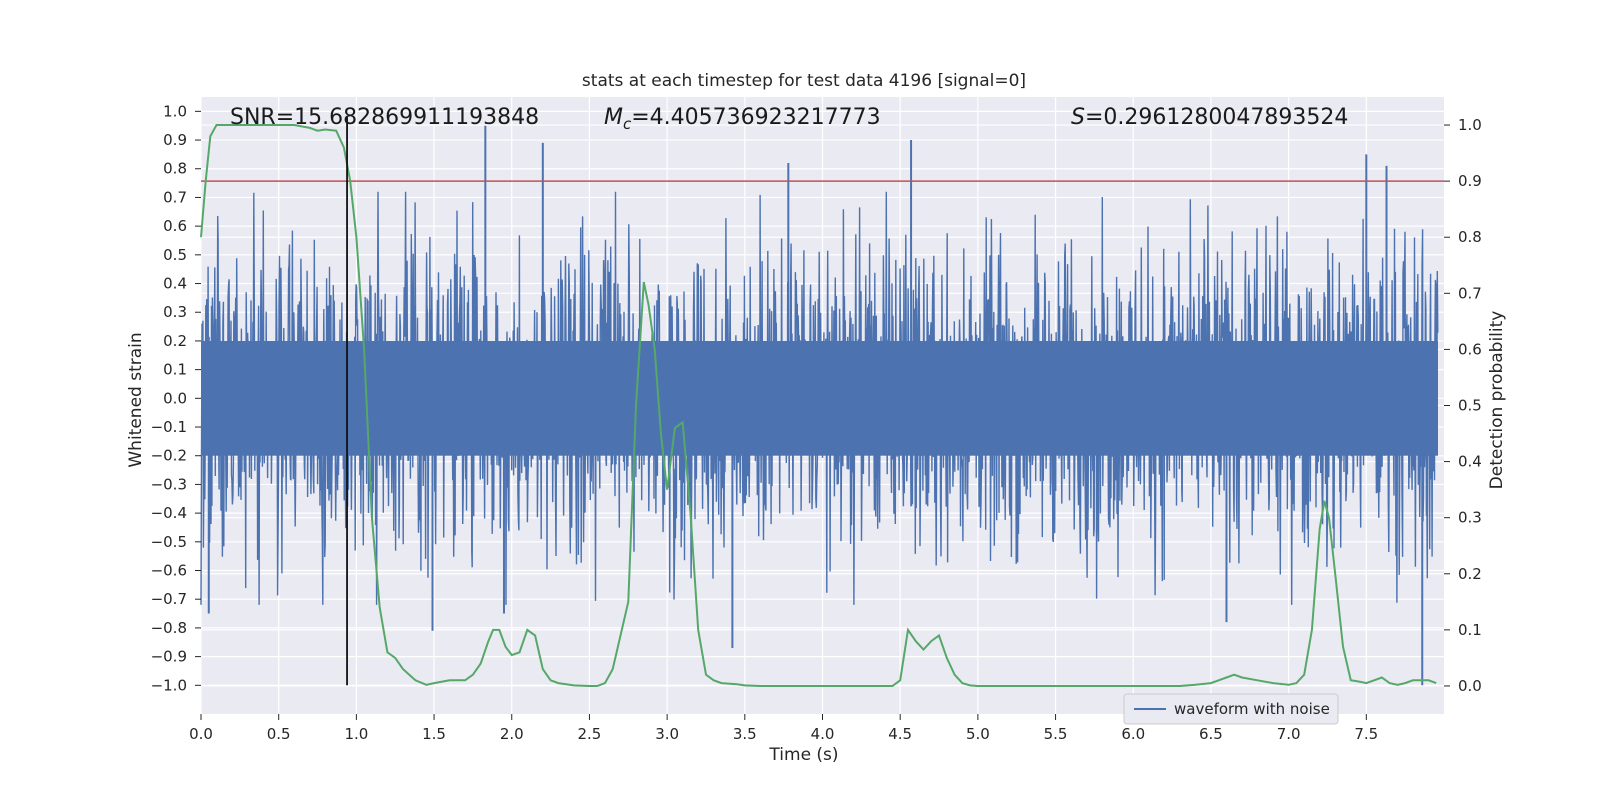 Image resolution: width=1600 pixels, height=800 pixels. What do you see at coordinates (1470, 293) in the screenshot?
I see `y-right-tick-label: 0.7` at bounding box center [1470, 293].